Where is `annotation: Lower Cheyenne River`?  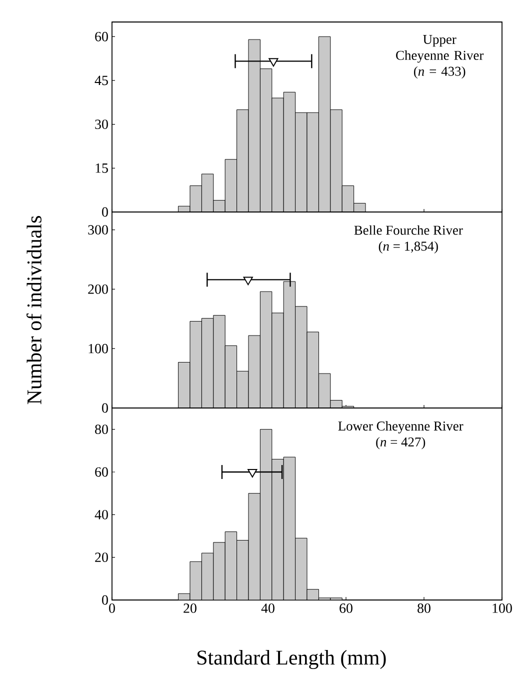 annotation: Lower Cheyenne River is located at coordinates (401, 427).